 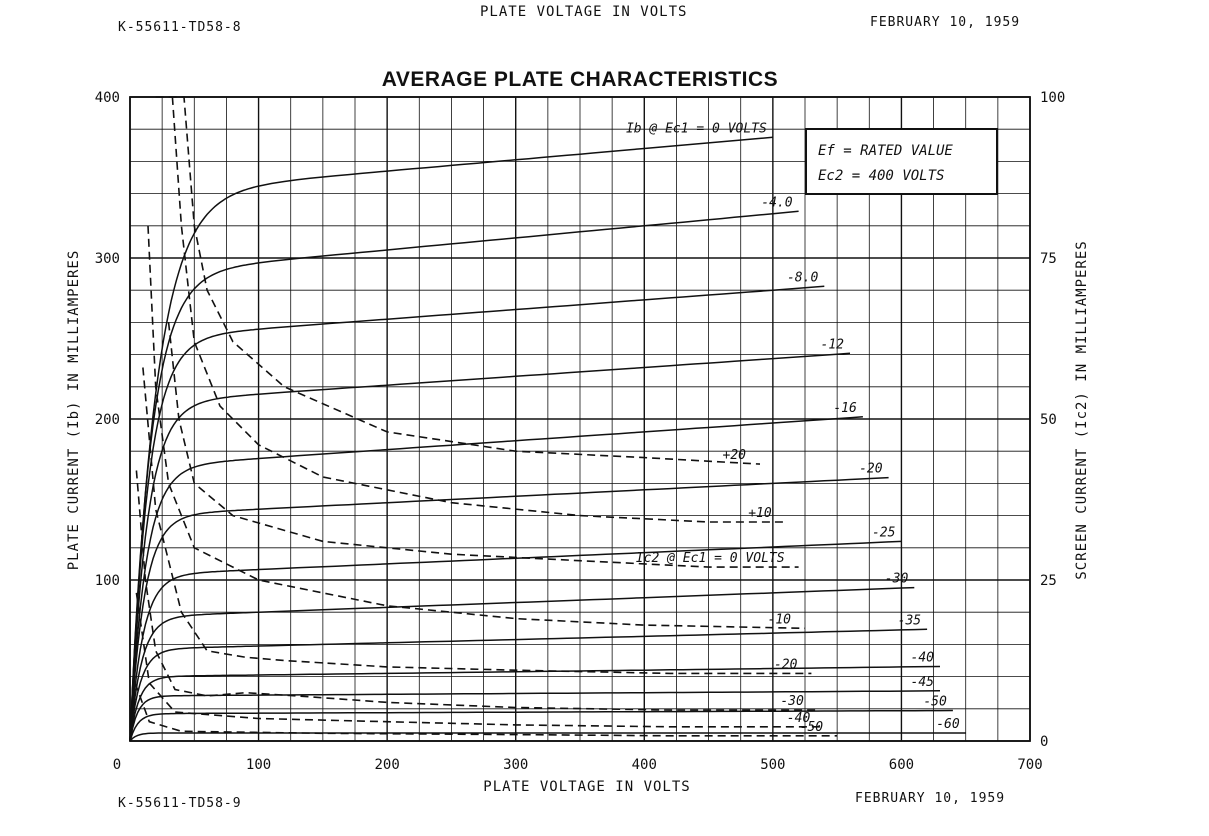 I want to click on plate-curve-label: -20, so click(x=871, y=469).